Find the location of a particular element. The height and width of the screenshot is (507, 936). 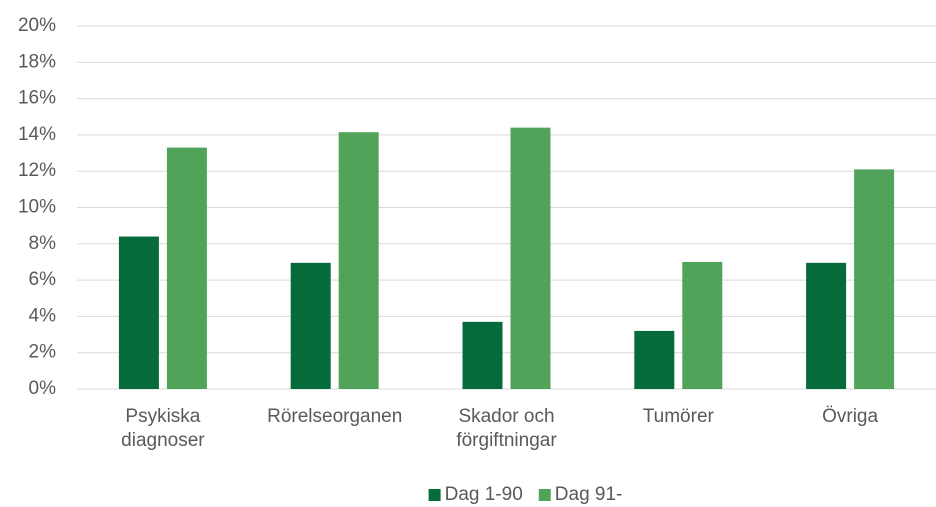

y-tick-label: 0% is located at coordinates (43, 388).